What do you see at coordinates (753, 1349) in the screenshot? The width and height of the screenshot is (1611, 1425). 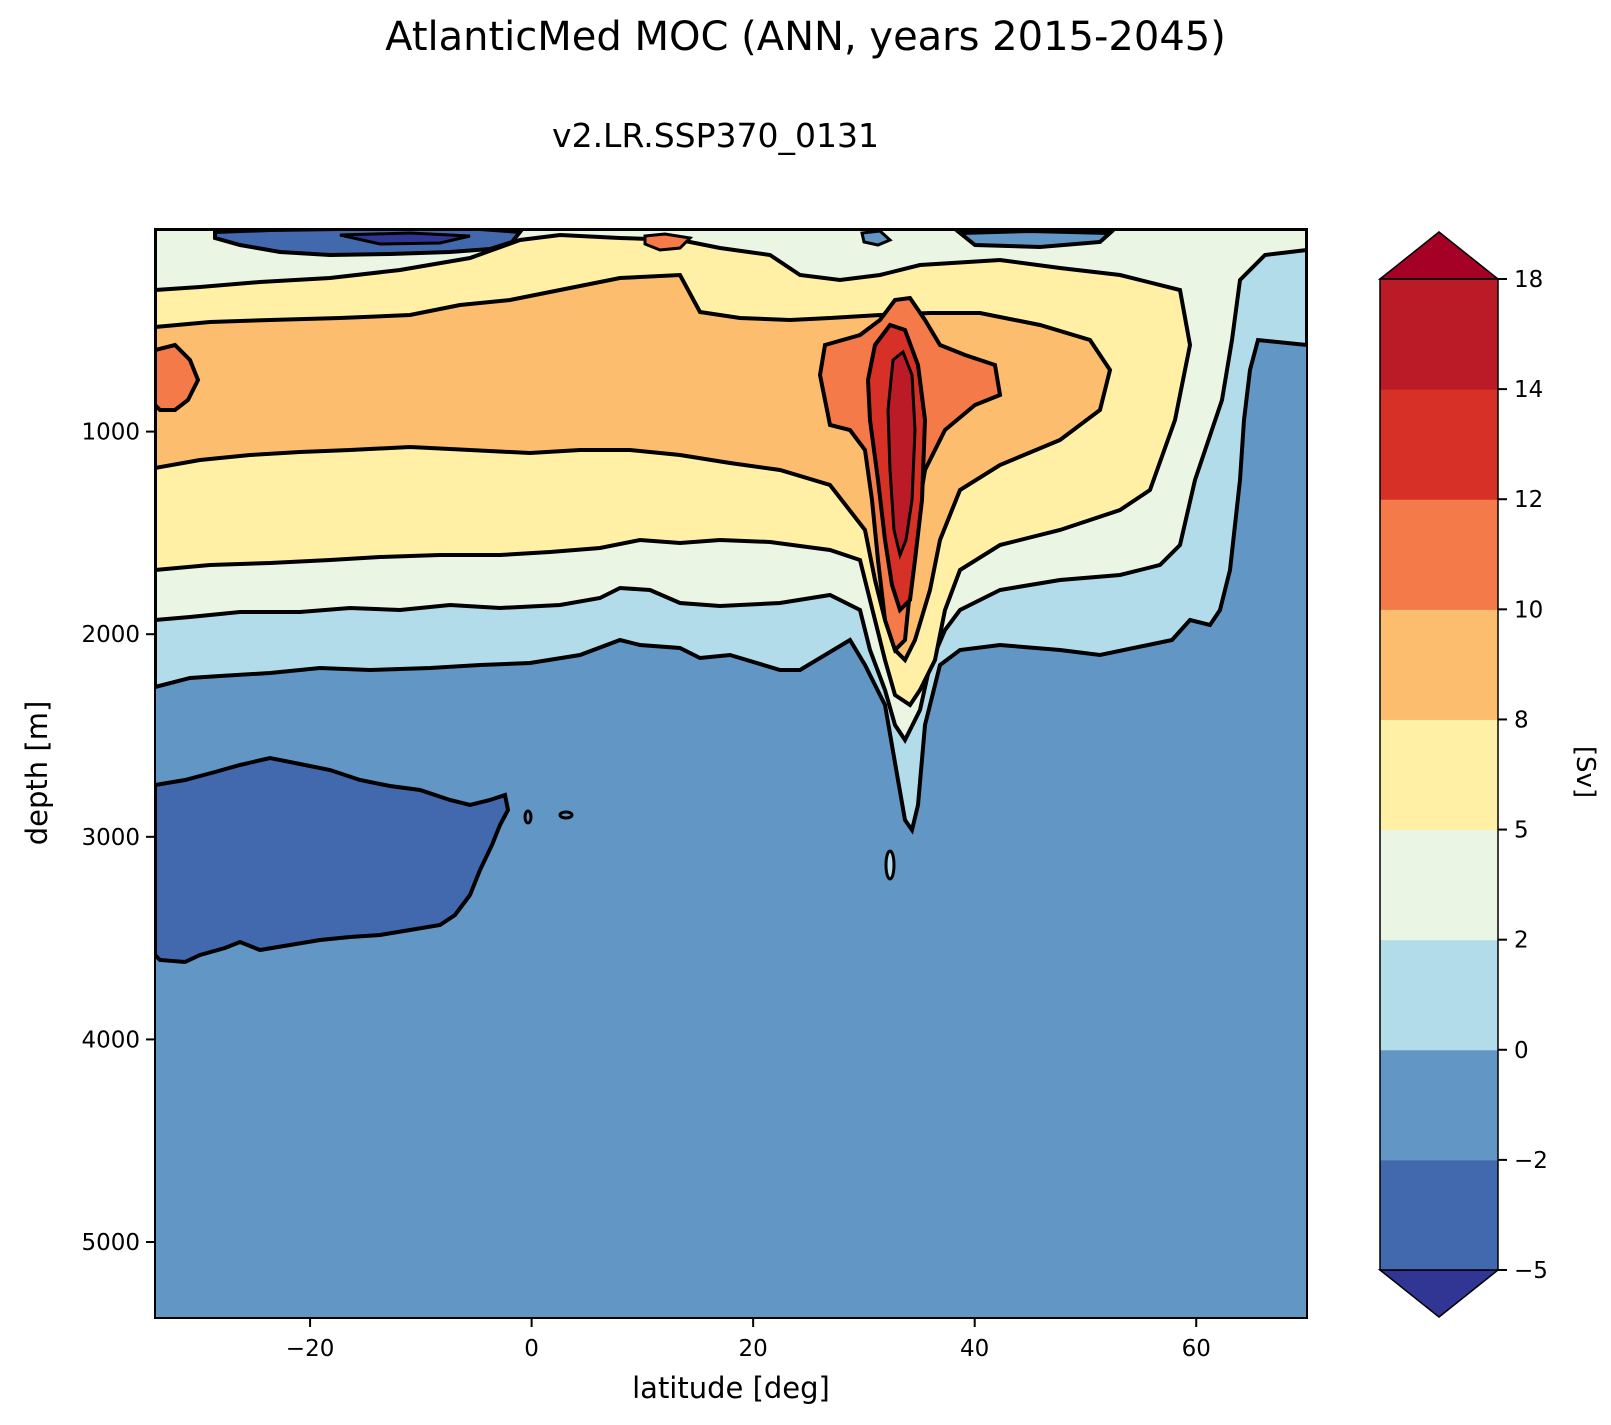 I see `x-tick-label: 20` at bounding box center [753, 1349].